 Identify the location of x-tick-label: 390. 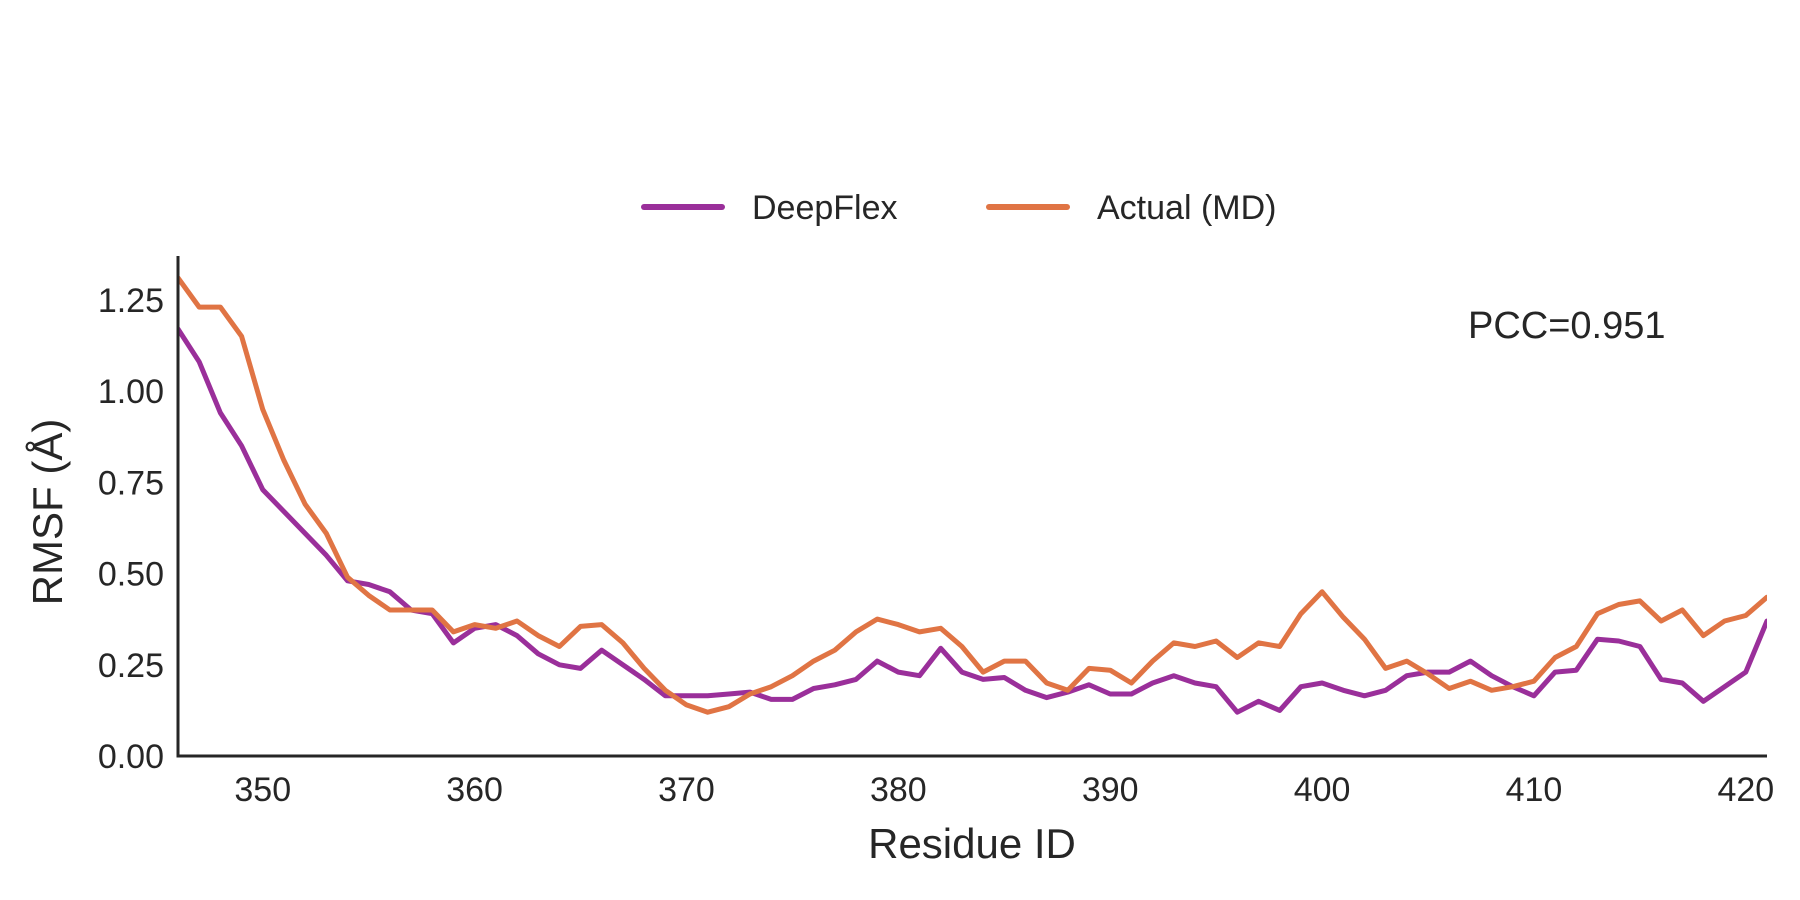
(1110, 790).